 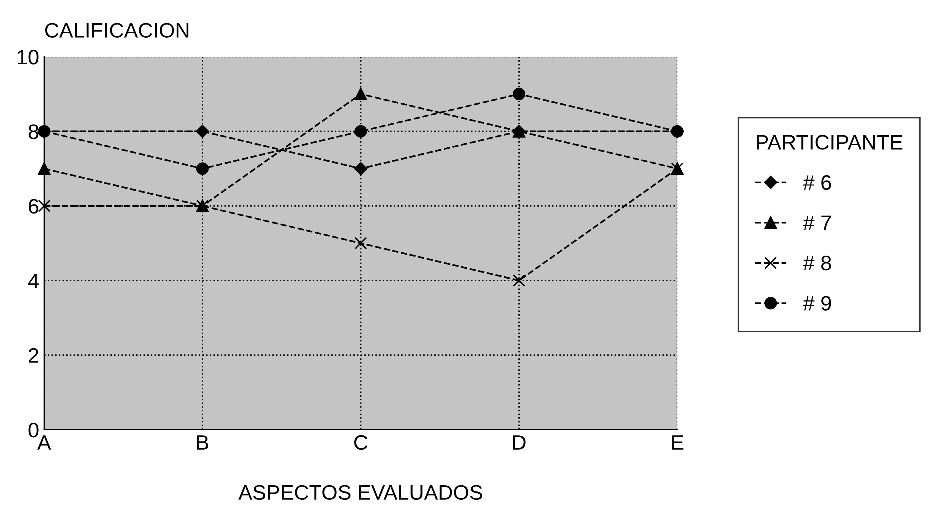 What do you see at coordinates (817, 182) in the screenshot?
I see `legend-label: # 6` at bounding box center [817, 182].